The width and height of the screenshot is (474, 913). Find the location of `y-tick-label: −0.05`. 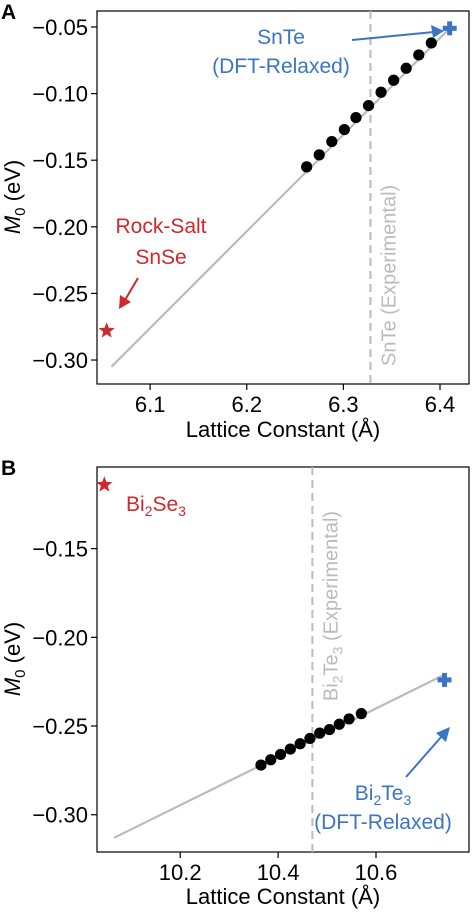

y-tick-label: −0.05 is located at coordinates (60, 27).